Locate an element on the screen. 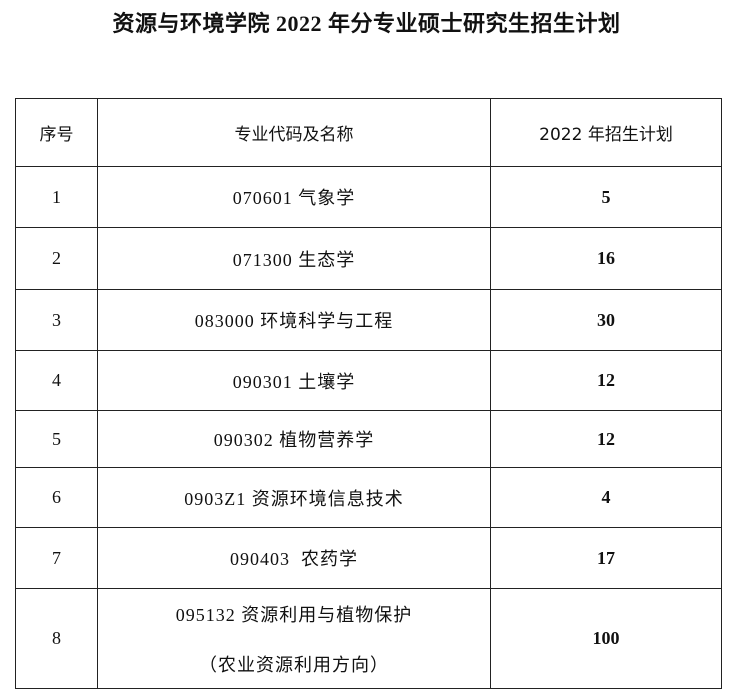  row-no: 8 is located at coordinates (56, 638).